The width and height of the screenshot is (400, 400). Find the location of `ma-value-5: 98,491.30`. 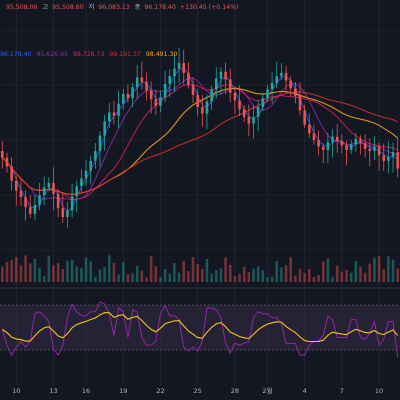

ma-value-5: 98,491.30 is located at coordinates (162, 54).